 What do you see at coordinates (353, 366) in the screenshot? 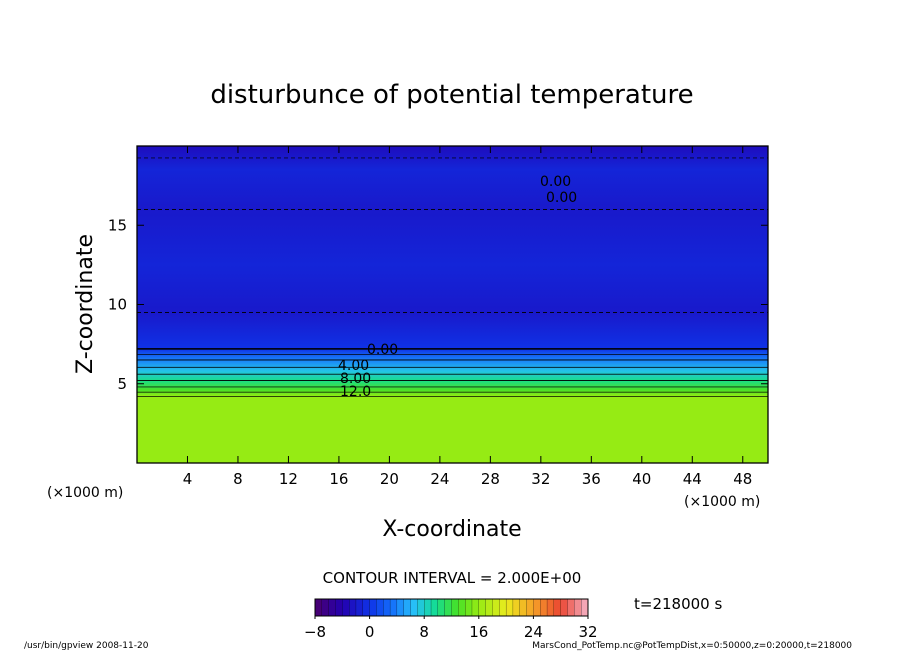
I see `contour-label: 4.00` at bounding box center [353, 366].